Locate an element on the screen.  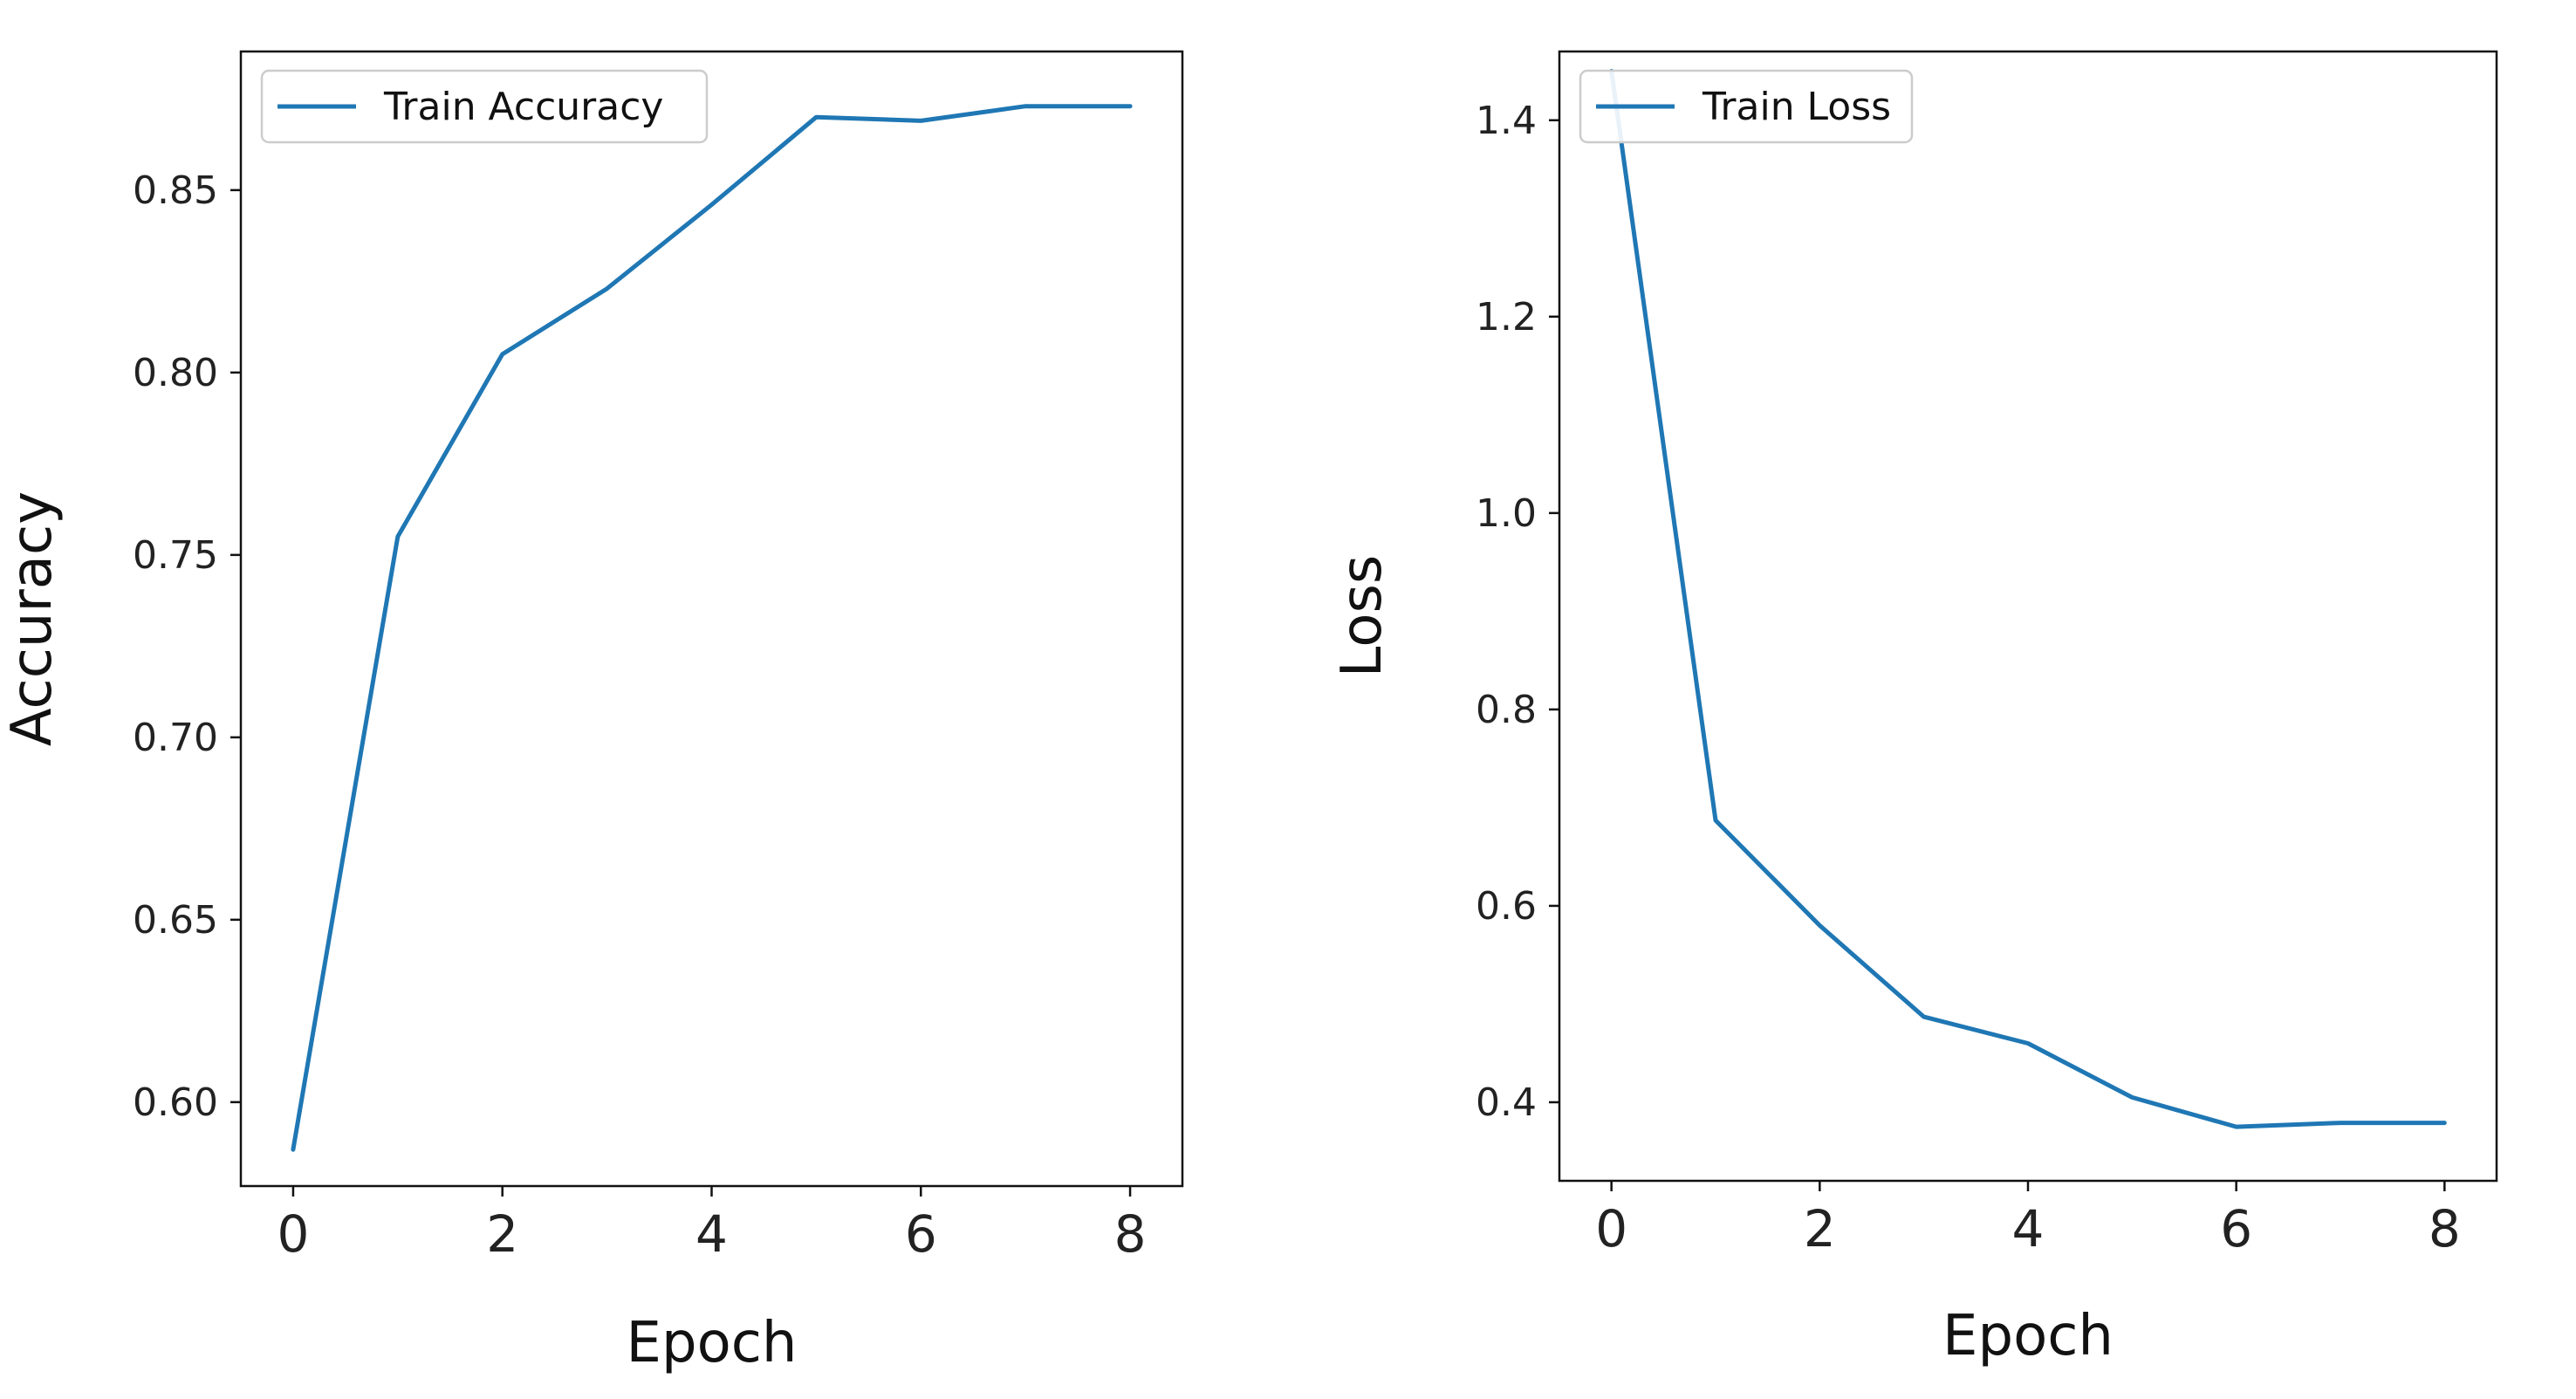
chart-1-y-tick-label: 0.80 is located at coordinates (176, 373).